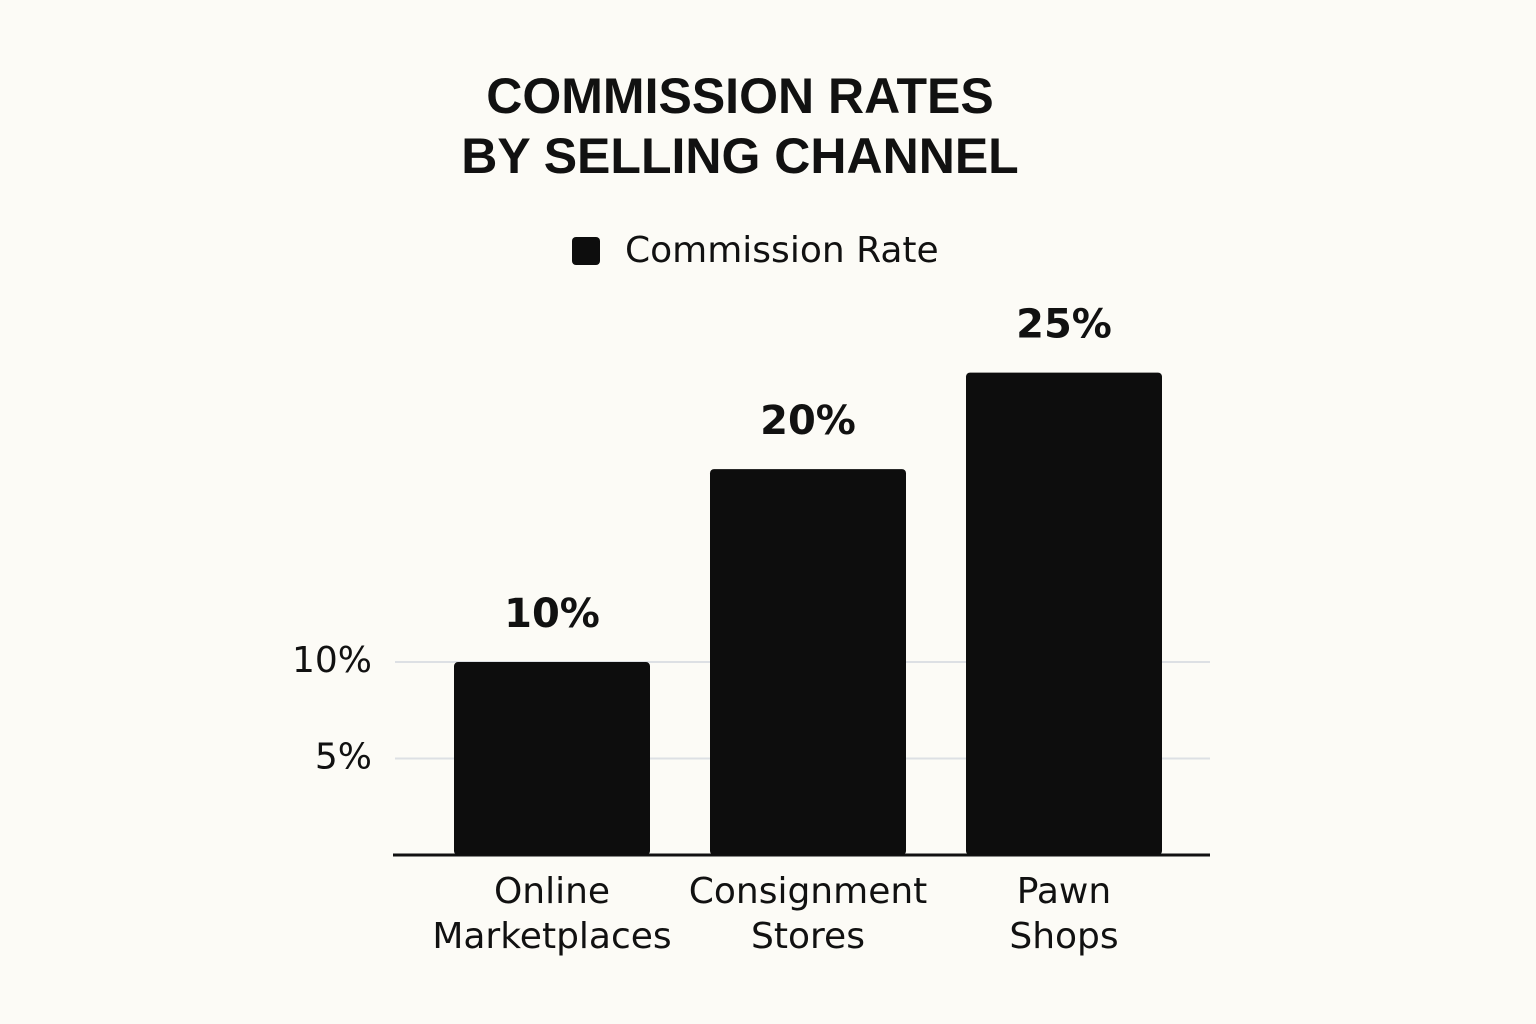 This screenshot has width=1536, height=1024. I want to click on chart-title: BY SELLING CHANNEL, so click(739, 156).